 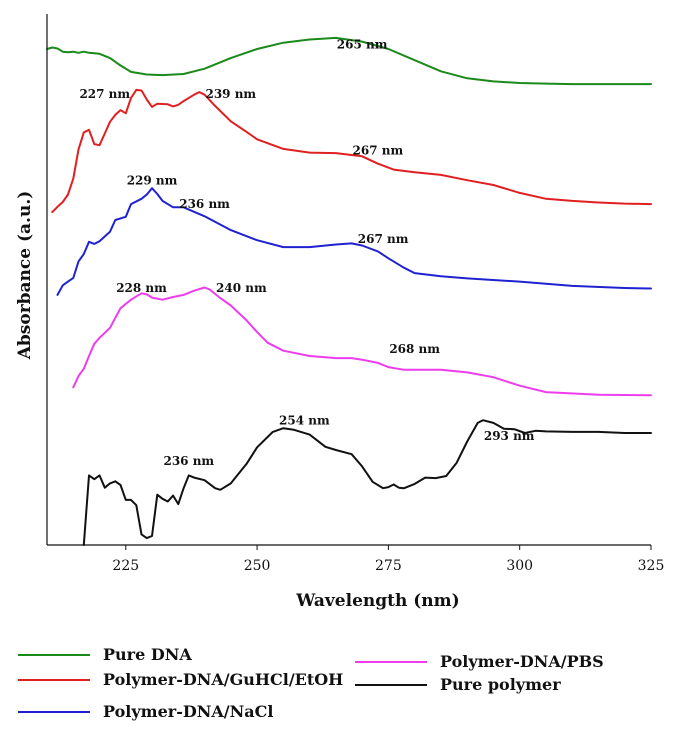 I want to click on legend-label: Polymer-DNA/GuHCl/EtOH, so click(x=223, y=679).